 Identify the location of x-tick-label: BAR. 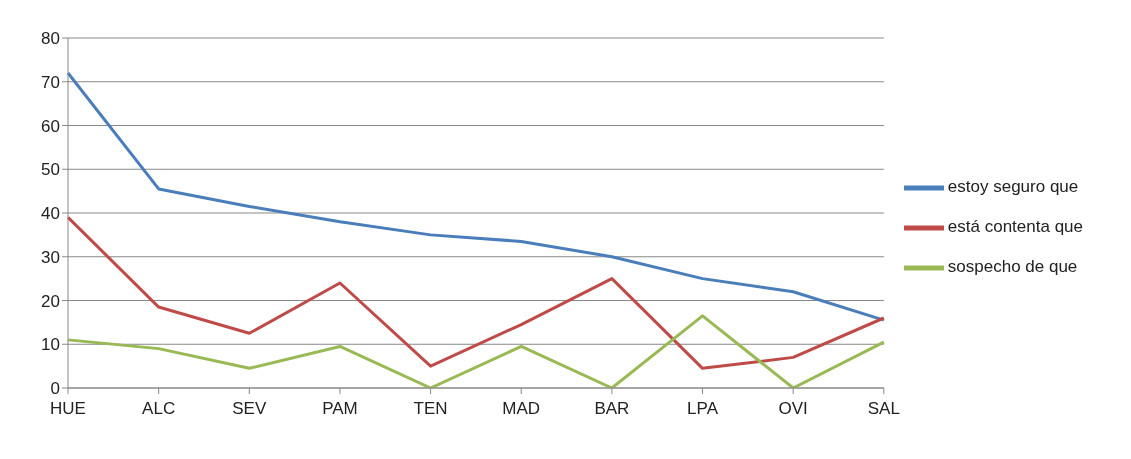
(612, 409).